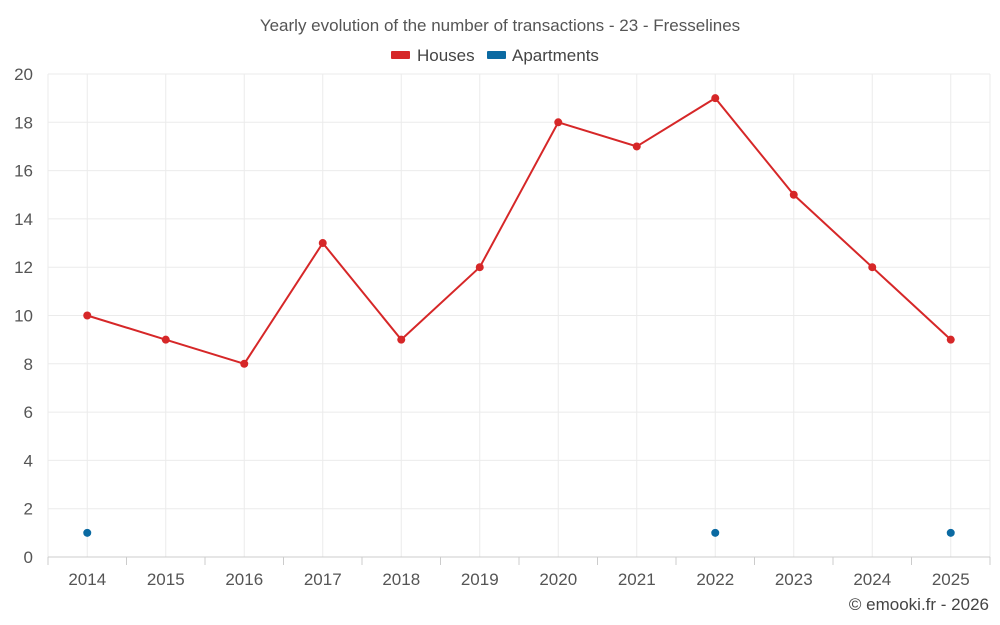 This screenshot has height=625, width=1000. Describe the element at coordinates (244, 579) in the screenshot. I see `x-tick-label-2016: 2016` at that location.